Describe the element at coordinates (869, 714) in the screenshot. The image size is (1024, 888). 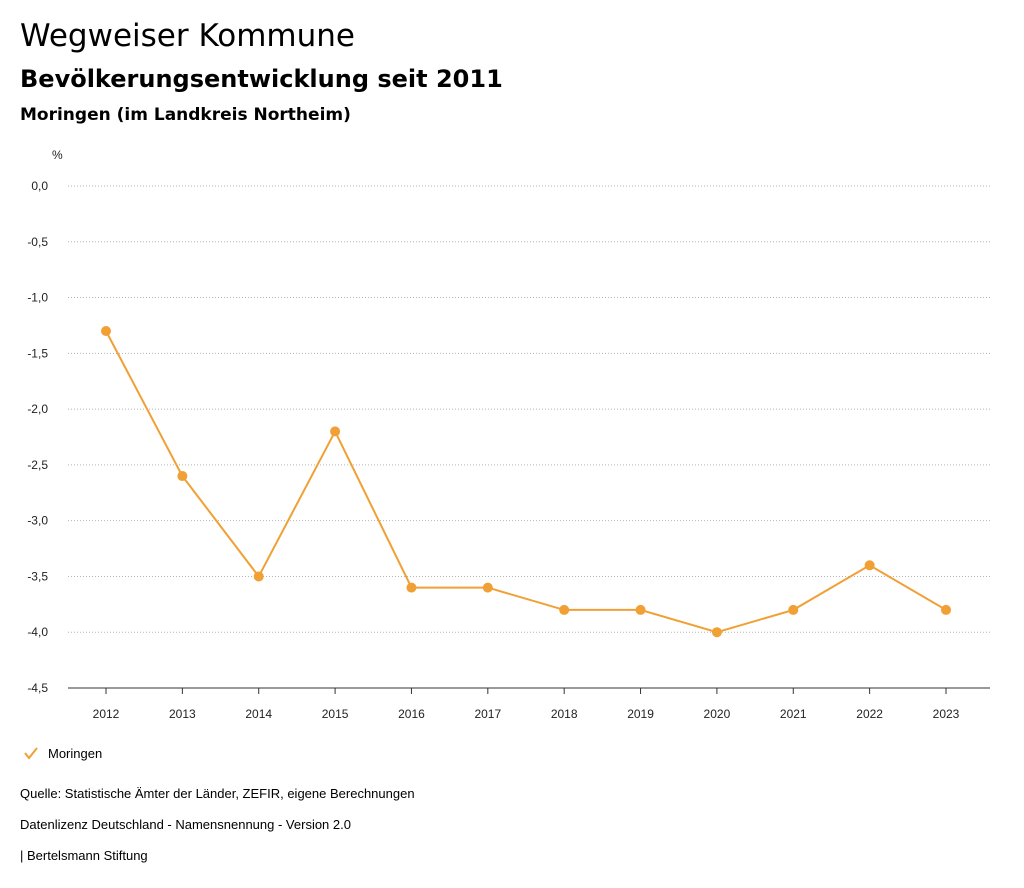
I see `x-tick-label: 2022` at that location.